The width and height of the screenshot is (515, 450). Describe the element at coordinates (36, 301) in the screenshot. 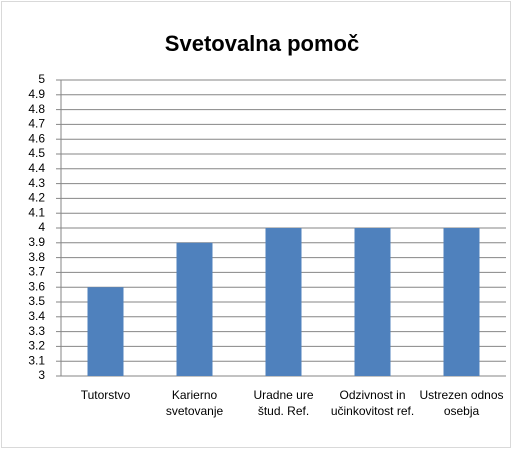

I see `y-tick-label: 3.5` at that location.